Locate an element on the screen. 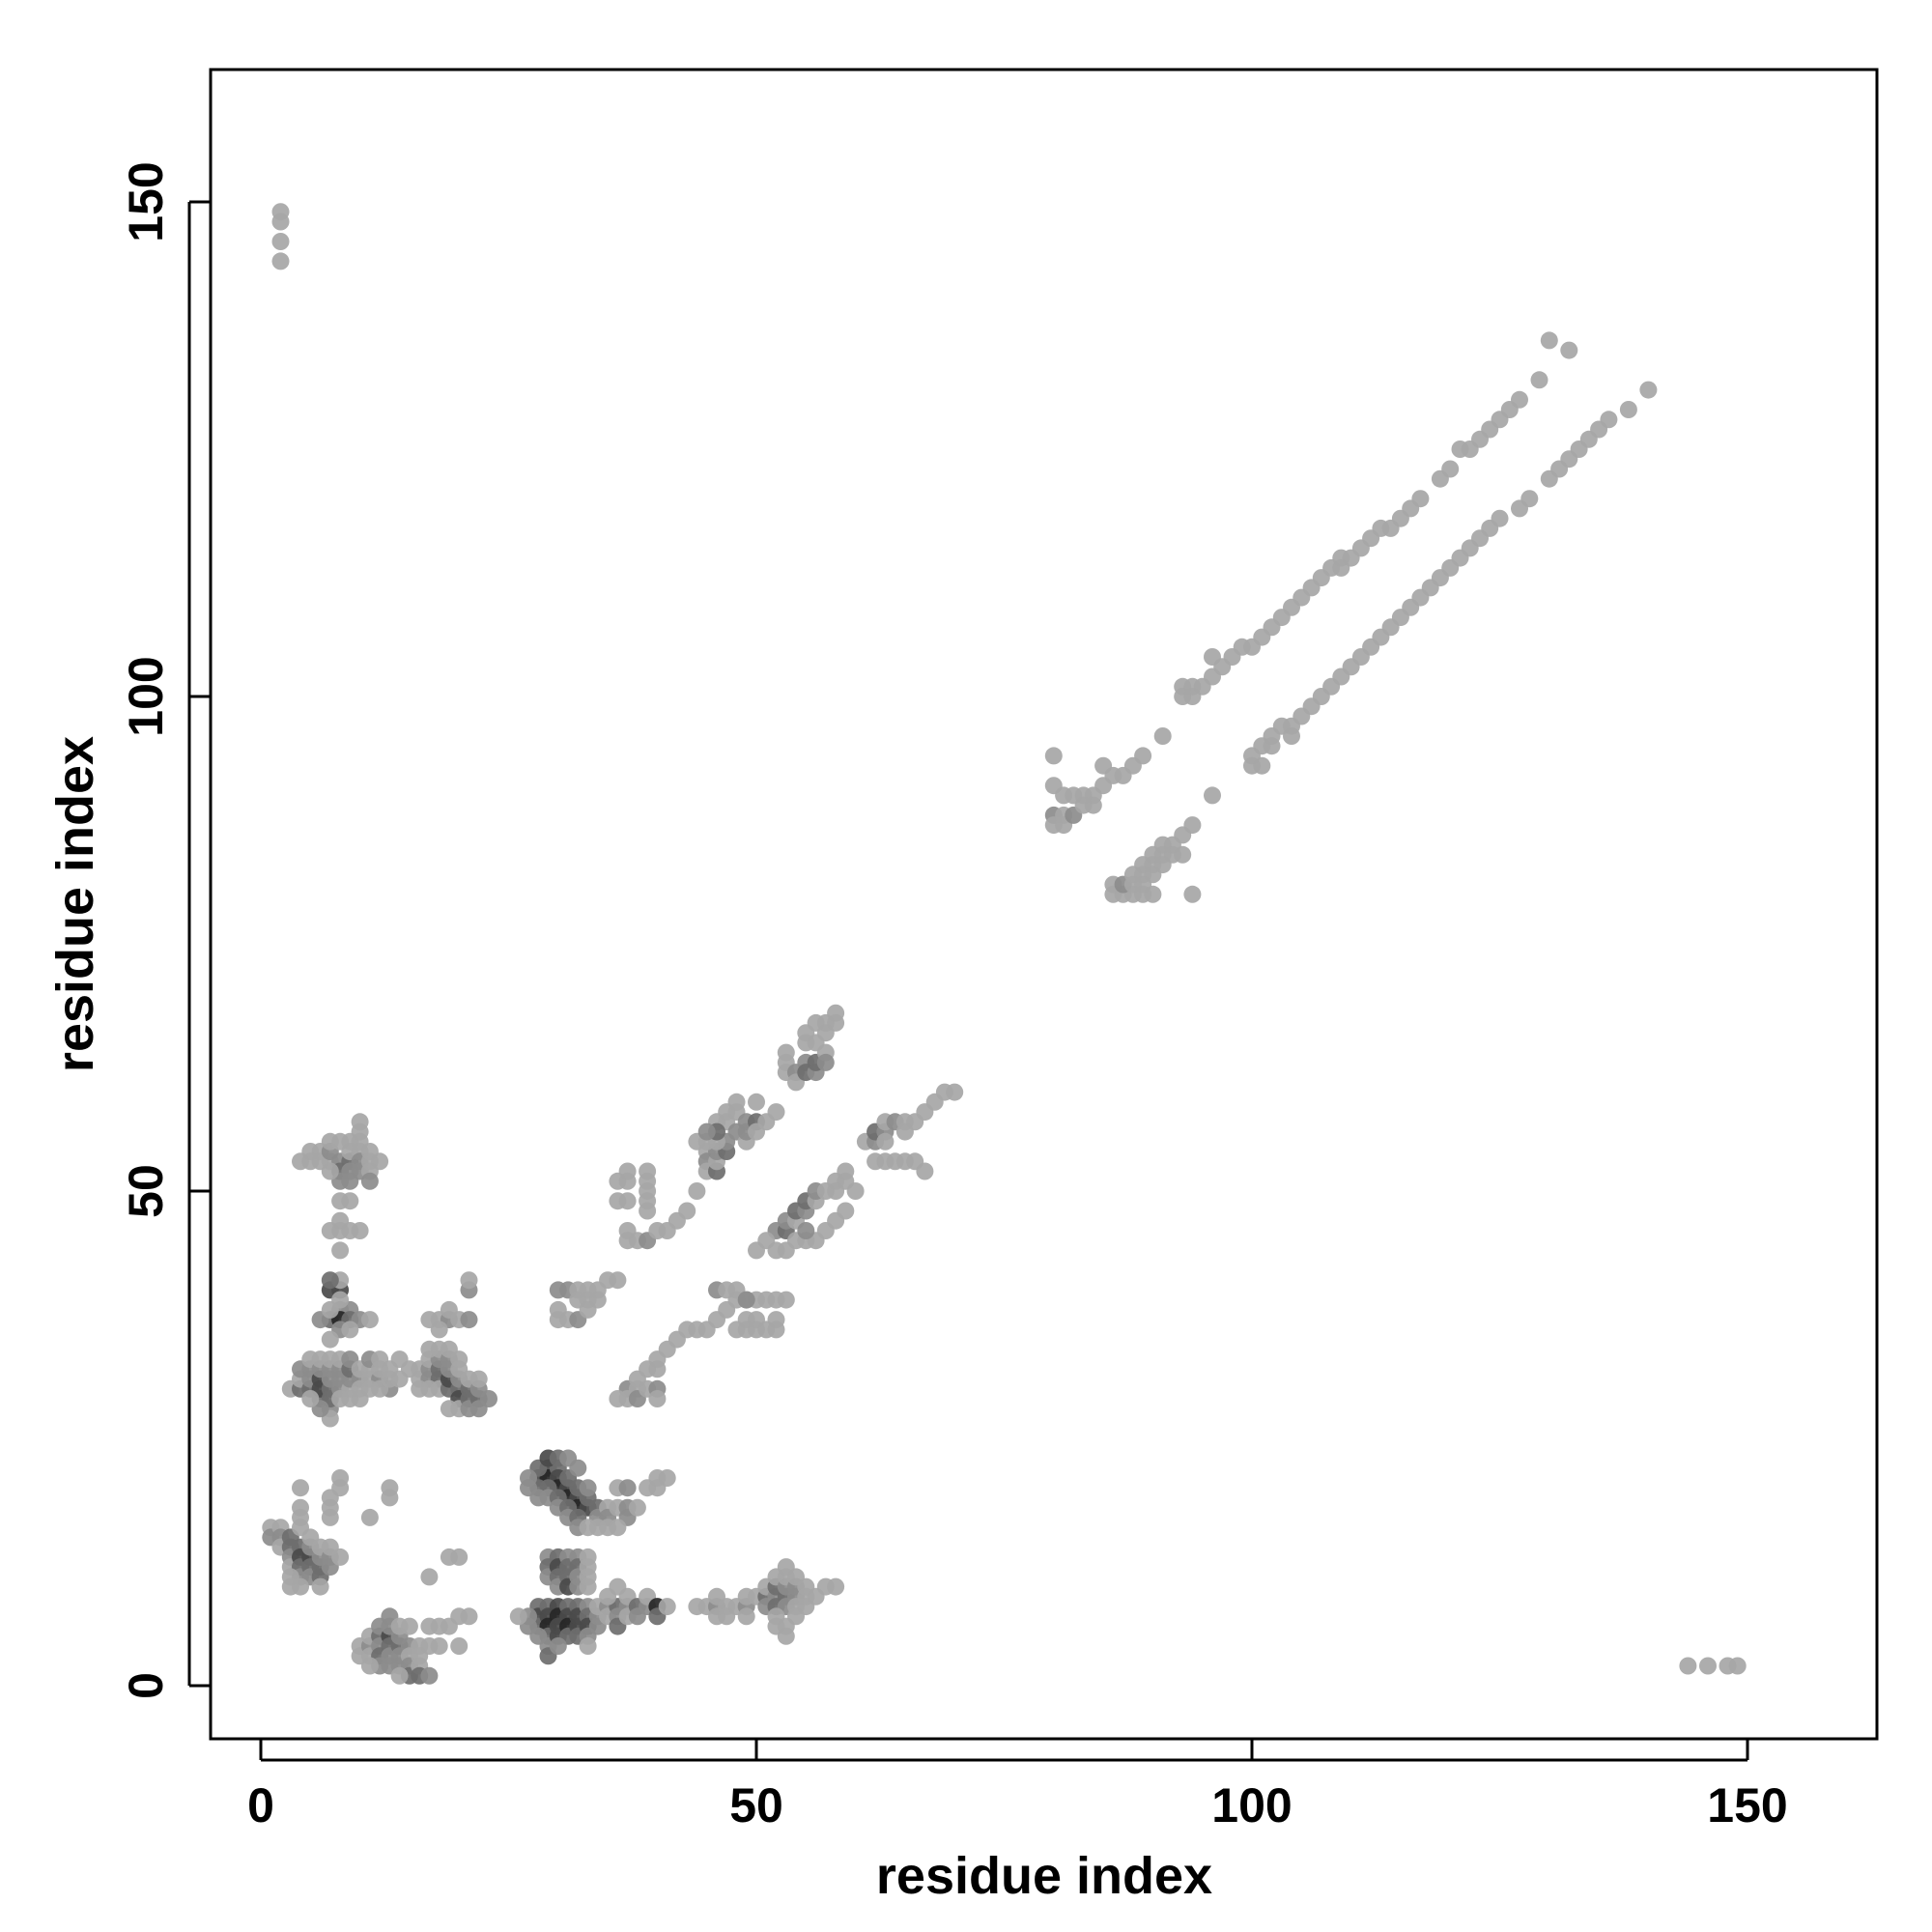 The height and width of the screenshot is (1932, 1932). x-axis-title: residue index is located at coordinates (1044, 1876).